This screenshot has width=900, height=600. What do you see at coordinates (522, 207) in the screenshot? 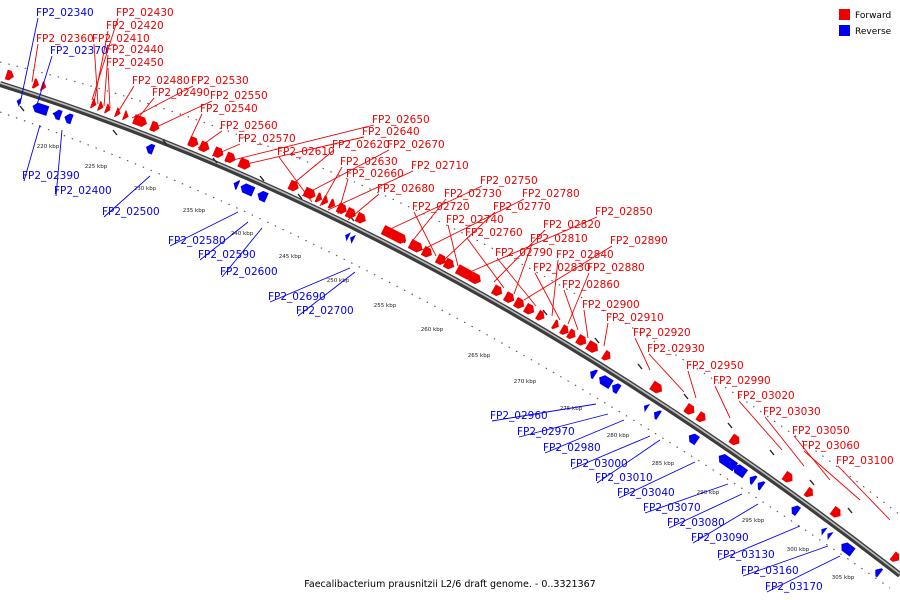
I see `gene-label: FP2_02770` at bounding box center [522, 207].